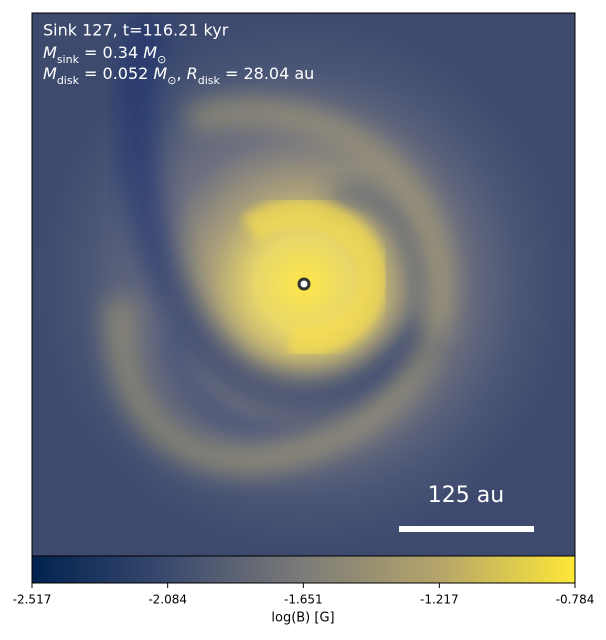 This screenshot has height=640, width=606. I want to click on colorbar-tick-label: -1.217, so click(439, 600).